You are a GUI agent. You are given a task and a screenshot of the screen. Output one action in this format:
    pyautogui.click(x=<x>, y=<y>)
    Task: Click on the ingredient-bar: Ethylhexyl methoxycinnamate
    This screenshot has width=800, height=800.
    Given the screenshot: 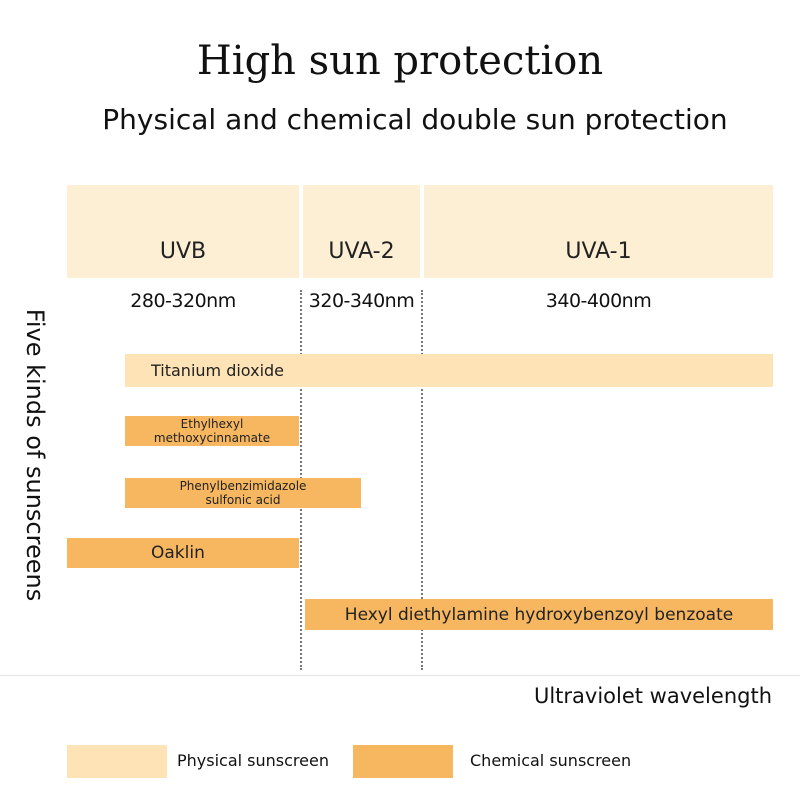 What is the action you would take?
    pyautogui.click(x=212, y=431)
    